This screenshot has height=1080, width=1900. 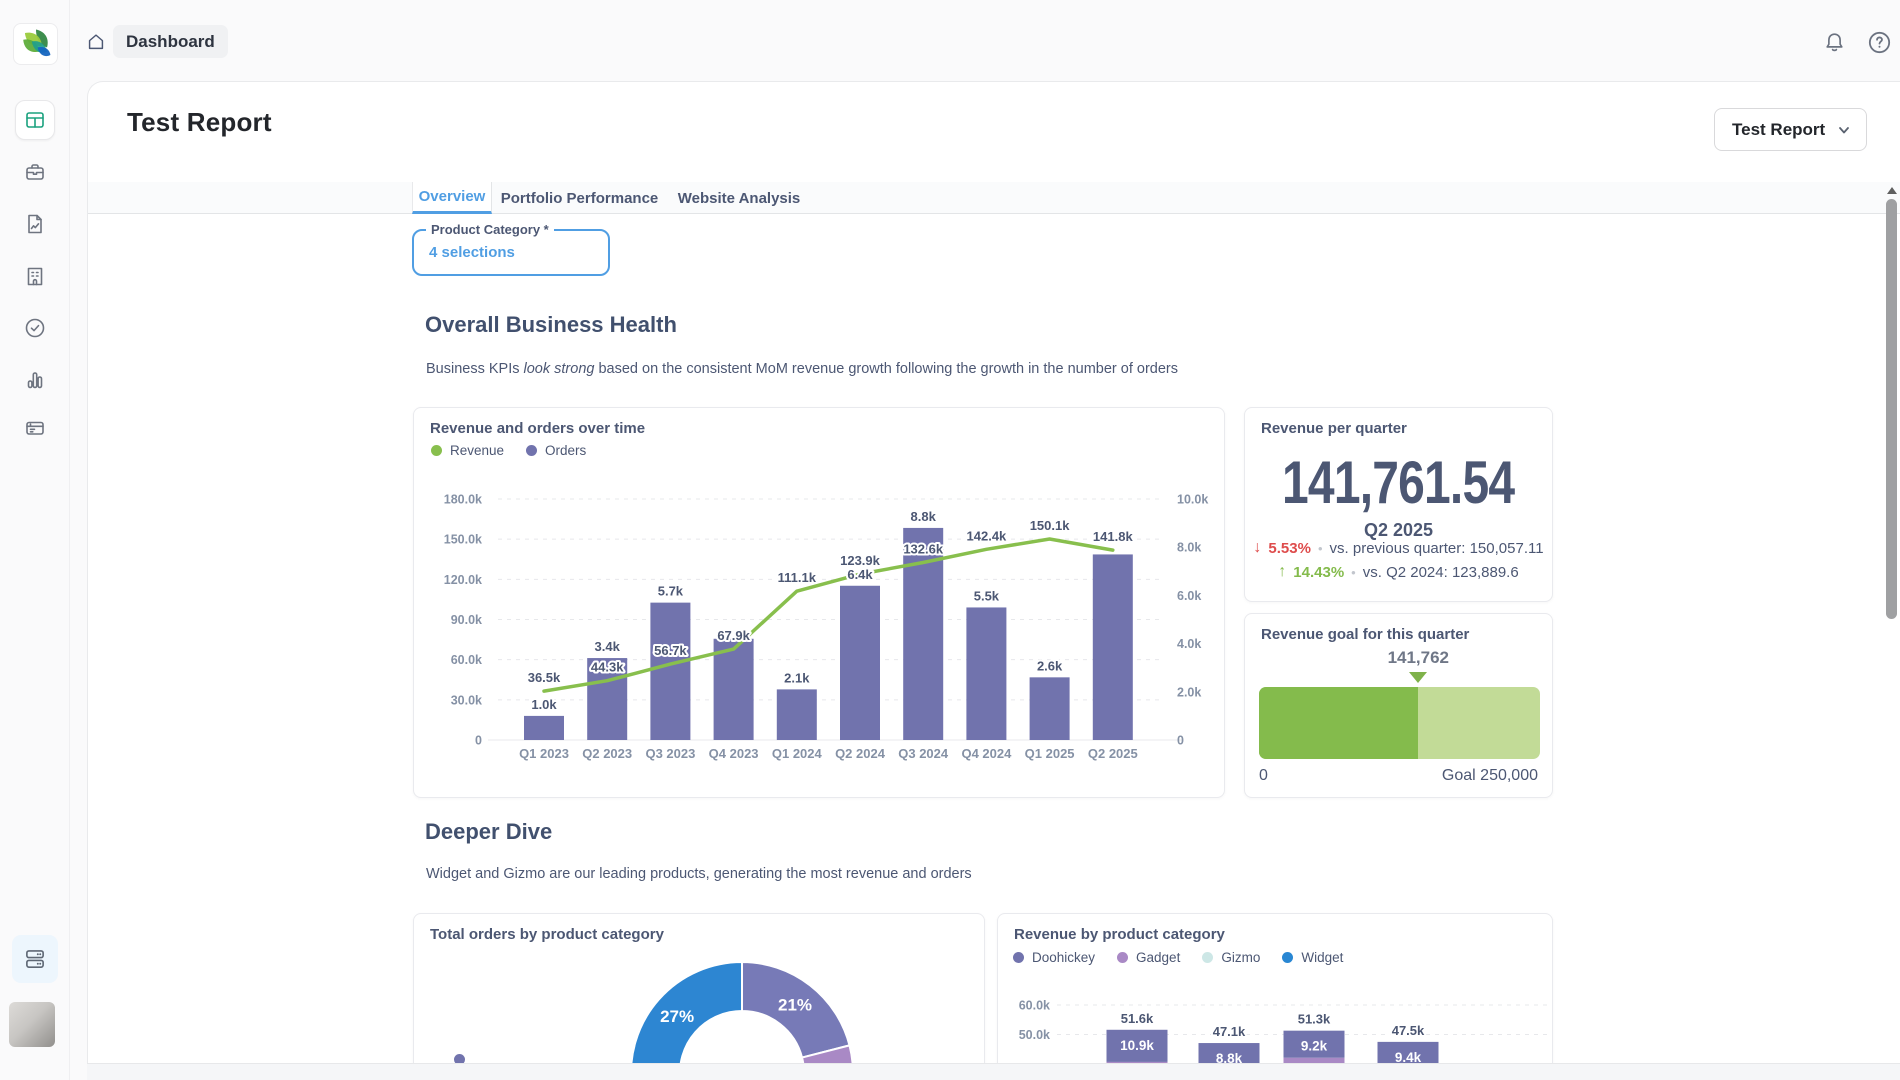 I want to click on chart-legend: Revenue Orders, so click(x=508, y=450).